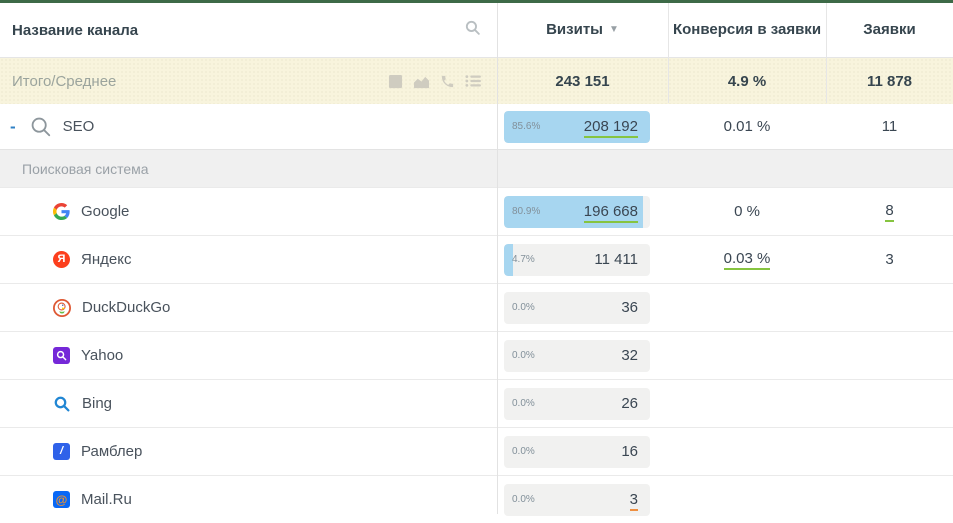  What do you see at coordinates (577, 355) in the screenshot?
I see `visits-bar: 0.0% 32` at bounding box center [577, 355].